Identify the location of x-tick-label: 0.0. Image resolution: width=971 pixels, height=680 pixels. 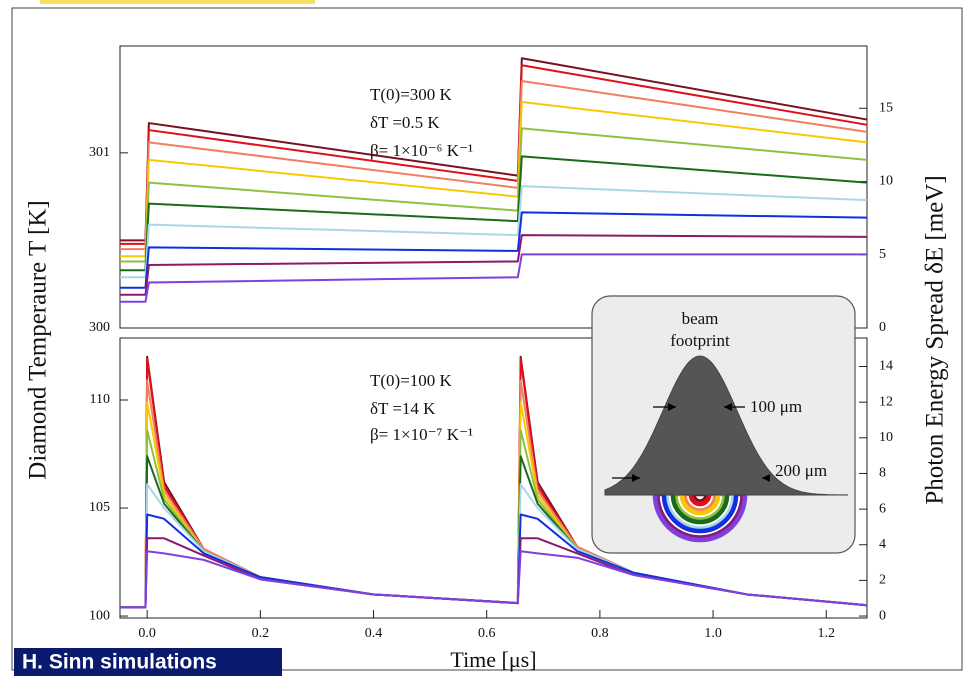
(147, 633).